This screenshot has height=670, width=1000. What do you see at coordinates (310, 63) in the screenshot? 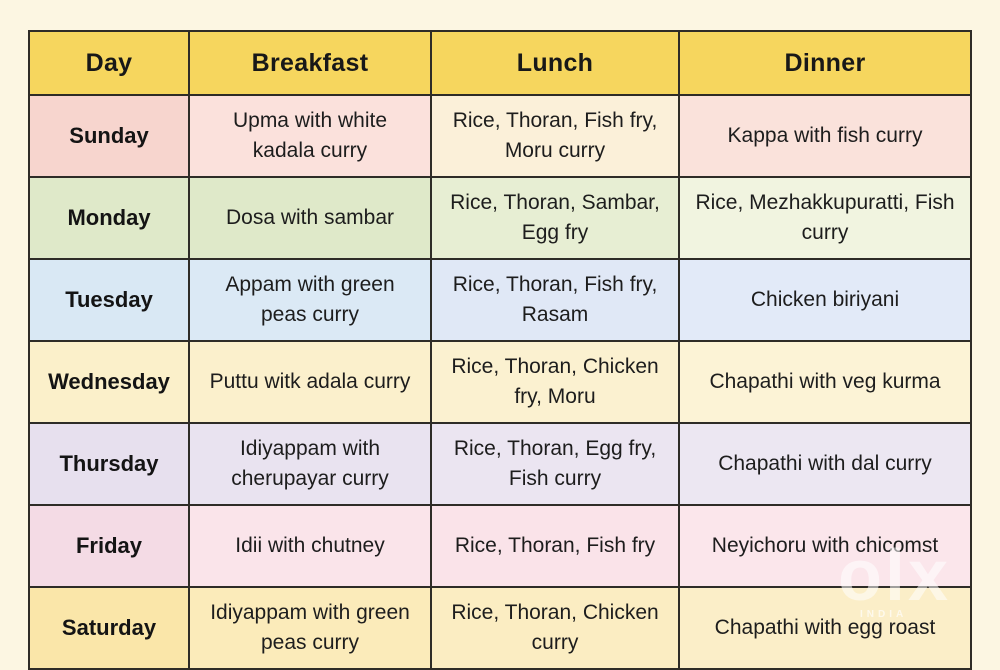
I see `header-breakfast: Breakfast` at bounding box center [310, 63].